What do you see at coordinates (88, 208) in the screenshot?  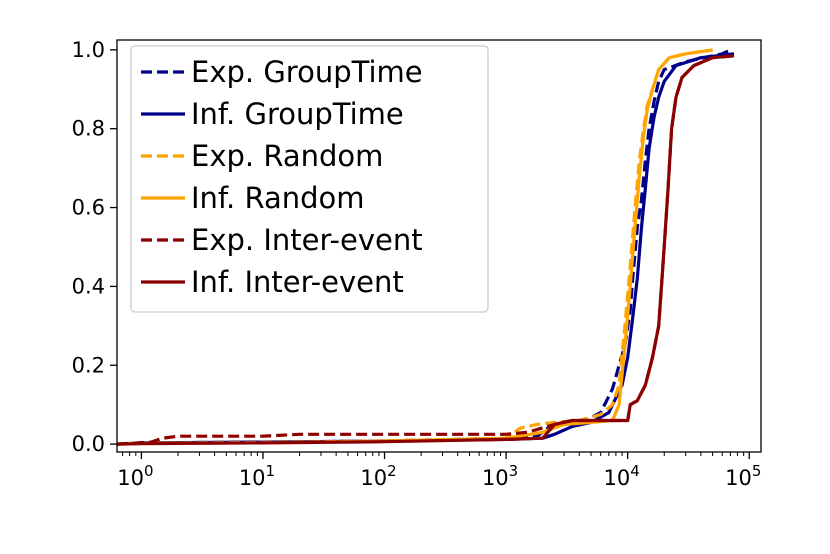 I see `y-tick-label-3: 0.6` at bounding box center [88, 208].